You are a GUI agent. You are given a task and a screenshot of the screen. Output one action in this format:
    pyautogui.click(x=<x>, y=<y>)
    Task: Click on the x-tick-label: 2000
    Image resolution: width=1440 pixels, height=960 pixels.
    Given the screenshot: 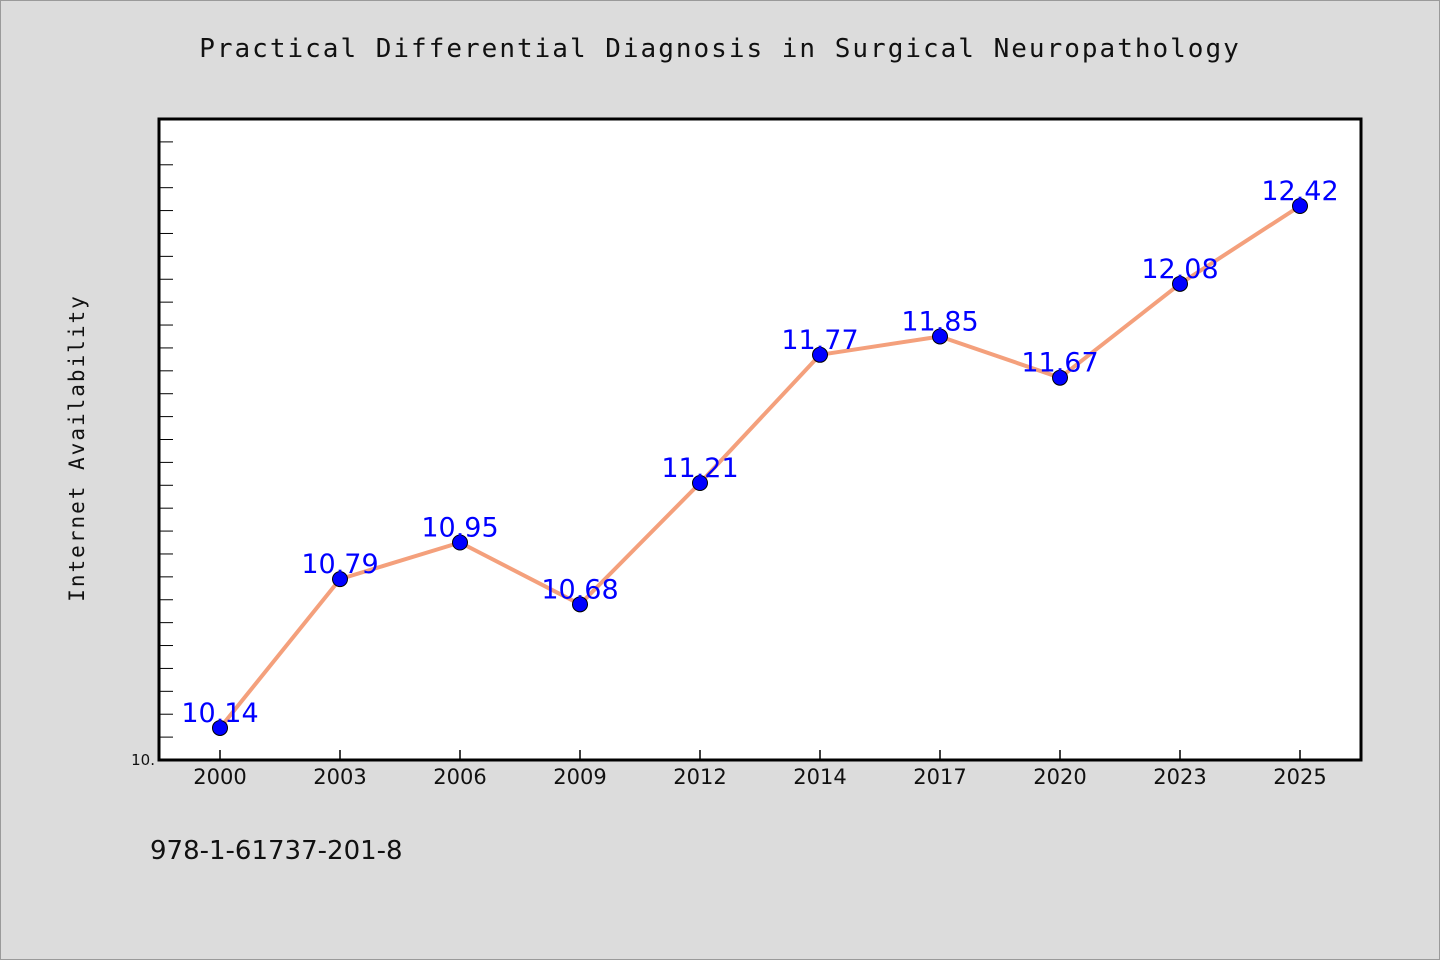 What is the action you would take?
    pyautogui.click(x=219, y=777)
    